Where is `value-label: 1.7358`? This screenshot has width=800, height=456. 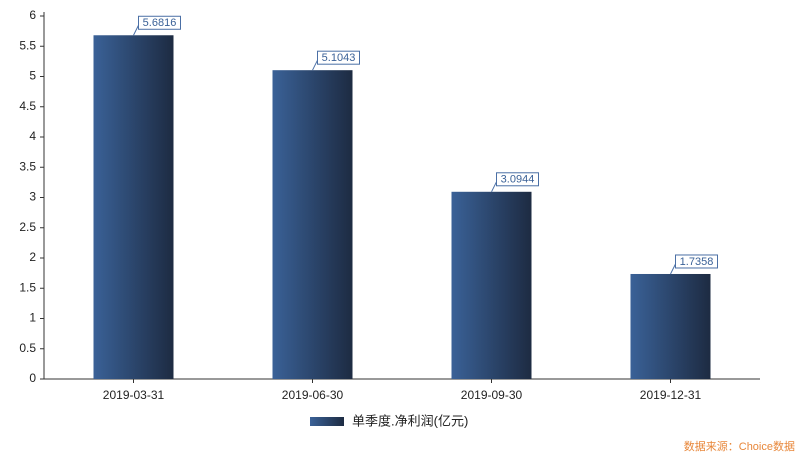
value-label: 1.7358 is located at coordinates (697, 262).